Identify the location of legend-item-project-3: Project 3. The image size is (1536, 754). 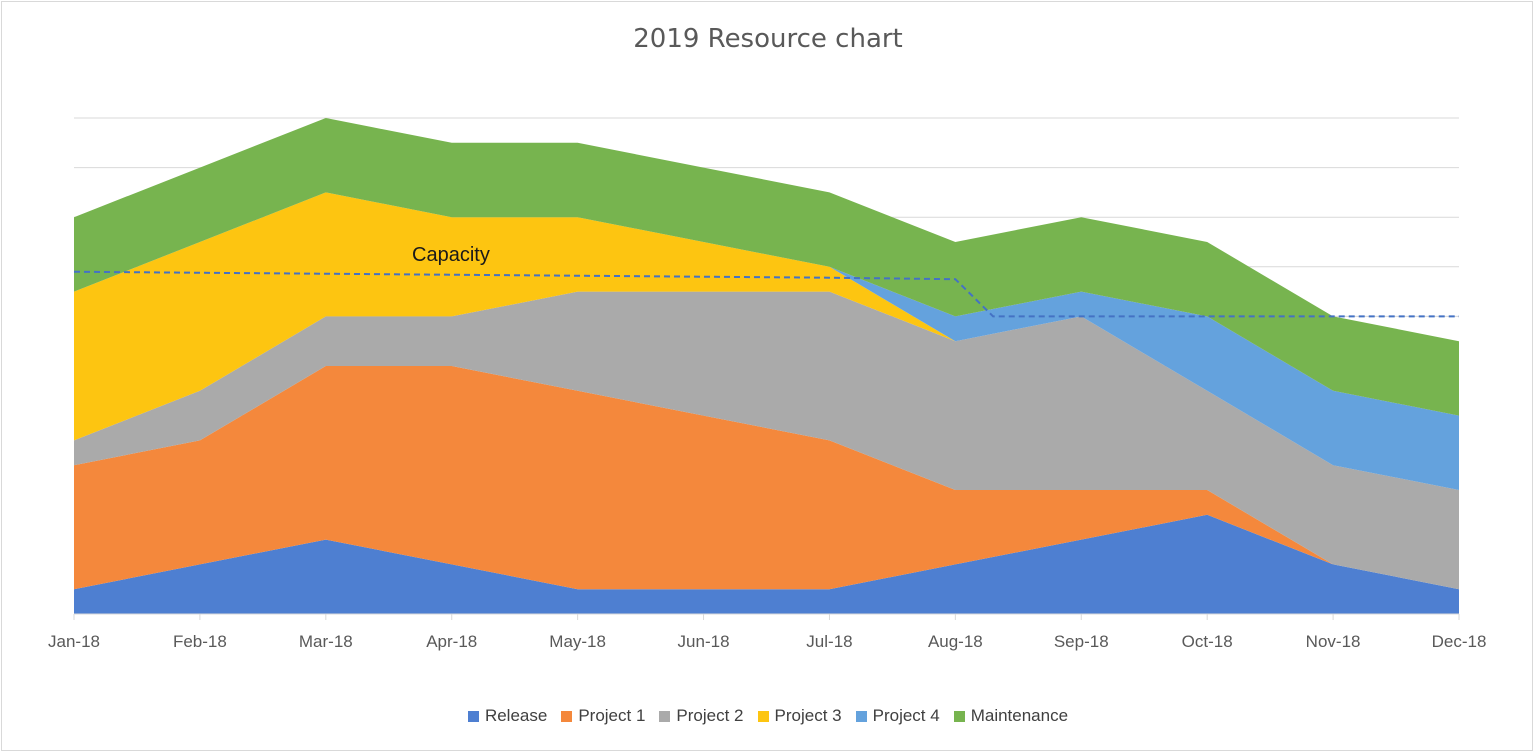
(799, 716).